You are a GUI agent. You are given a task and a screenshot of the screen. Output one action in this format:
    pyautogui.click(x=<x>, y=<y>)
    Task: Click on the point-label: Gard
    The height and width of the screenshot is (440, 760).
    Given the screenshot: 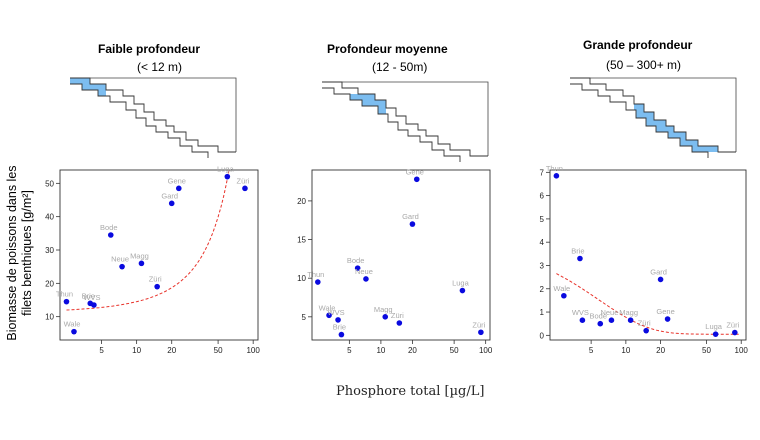 What is the action you would take?
    pyautogui.click(x=658, y=271)
    